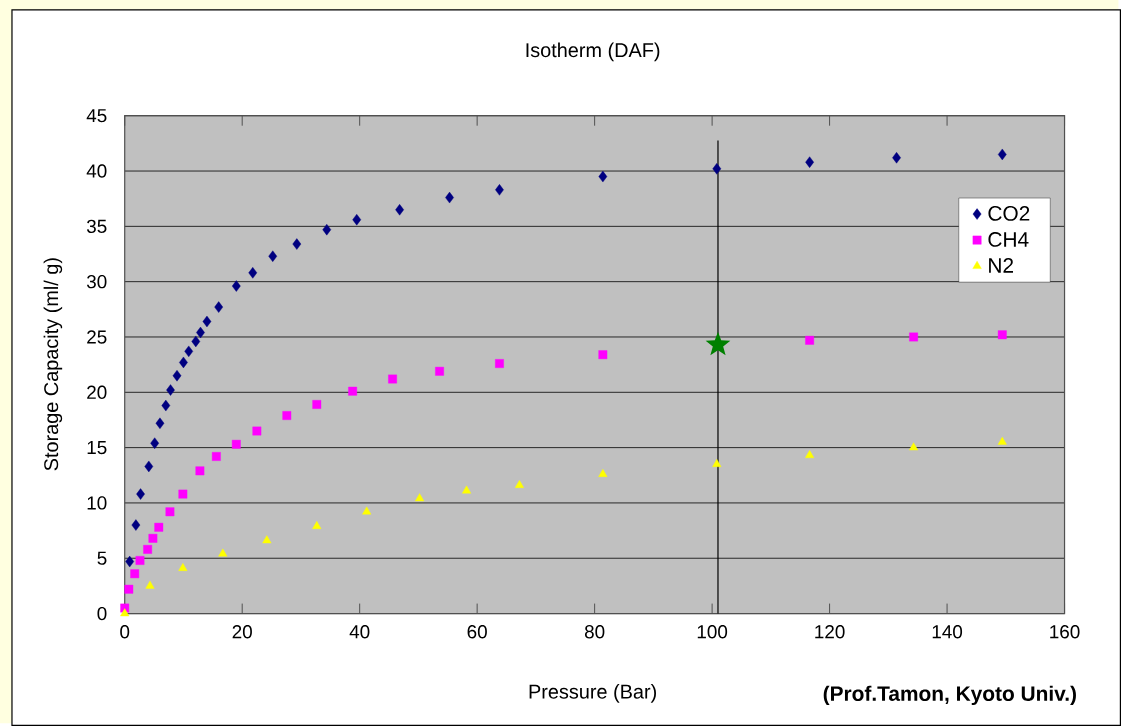 Image resolution: width=1121 pixels, height=726 pixels. What do you see at coordinates (102, 558) in the screenshot?
I see `y-tick-label: 5` at bounding box center [102, 558].